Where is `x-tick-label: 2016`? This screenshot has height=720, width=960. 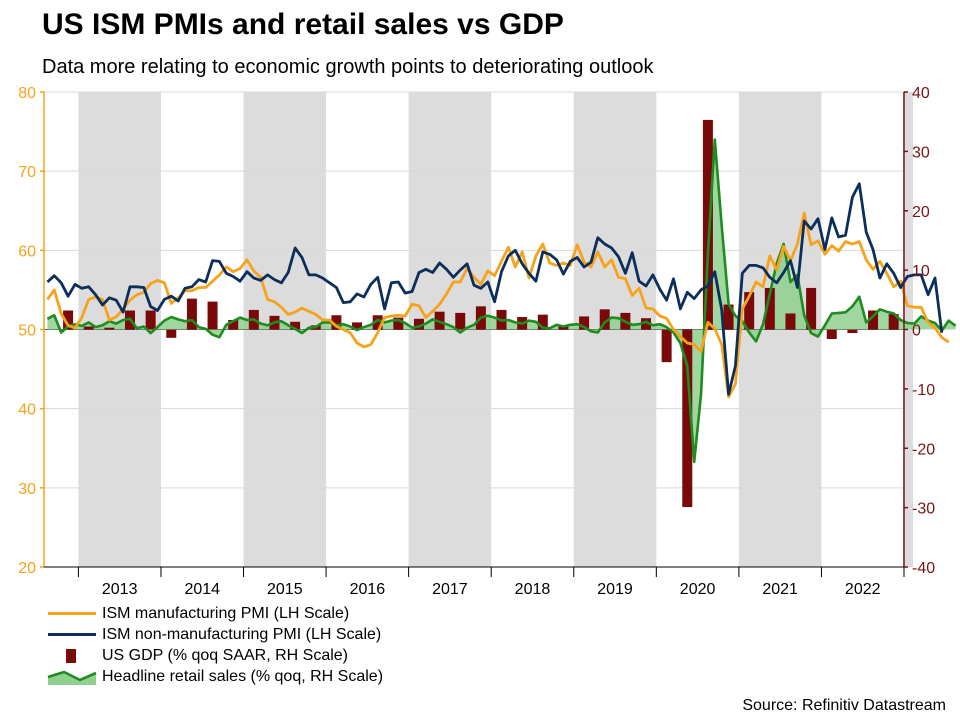 x-tick-label: 2016 is located at coordinates (368, 589).